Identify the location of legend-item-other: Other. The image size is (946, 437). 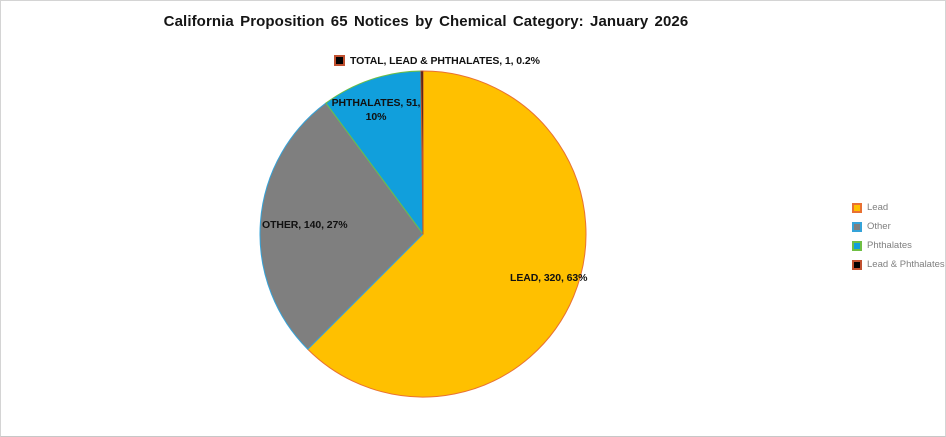
(898, 226).